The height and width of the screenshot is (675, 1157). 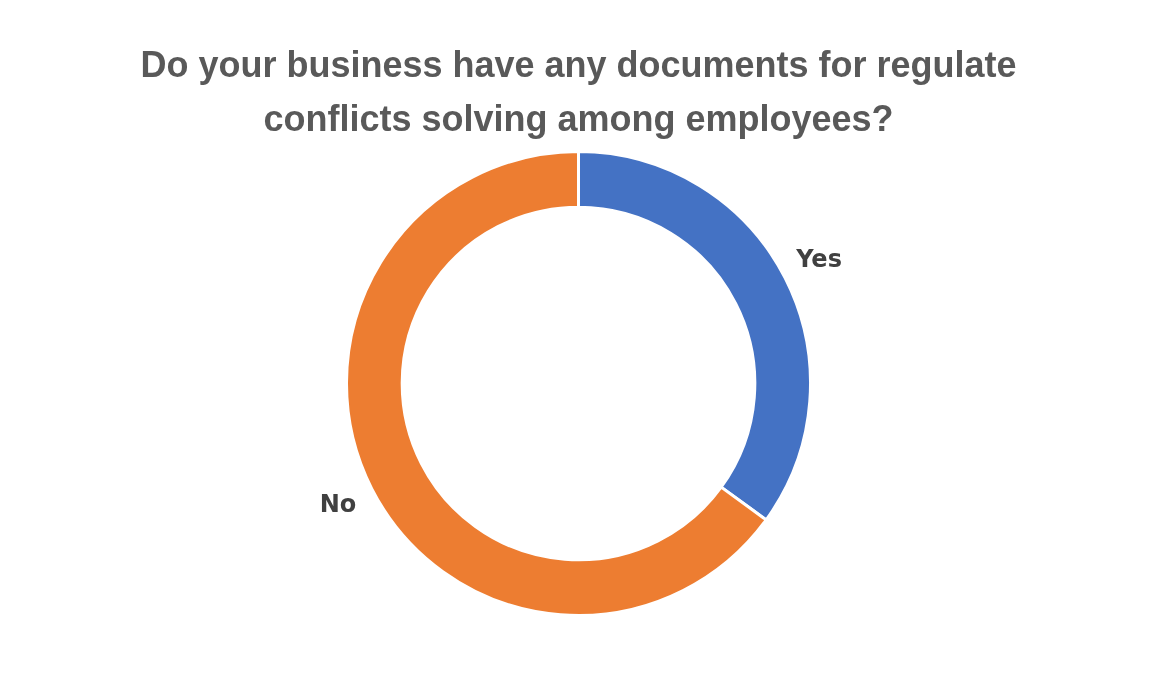 I want to click on slice-label: Yes, so click(x=818, y=259).